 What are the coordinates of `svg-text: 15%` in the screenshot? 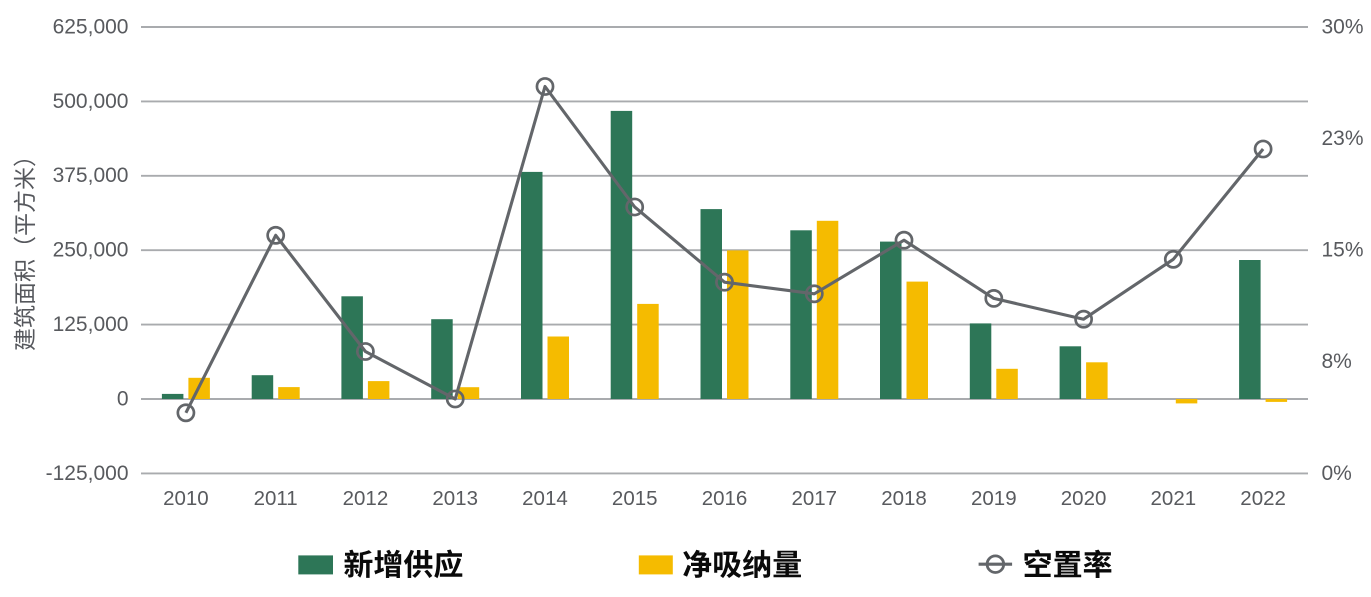 It's located at (1343, 250).